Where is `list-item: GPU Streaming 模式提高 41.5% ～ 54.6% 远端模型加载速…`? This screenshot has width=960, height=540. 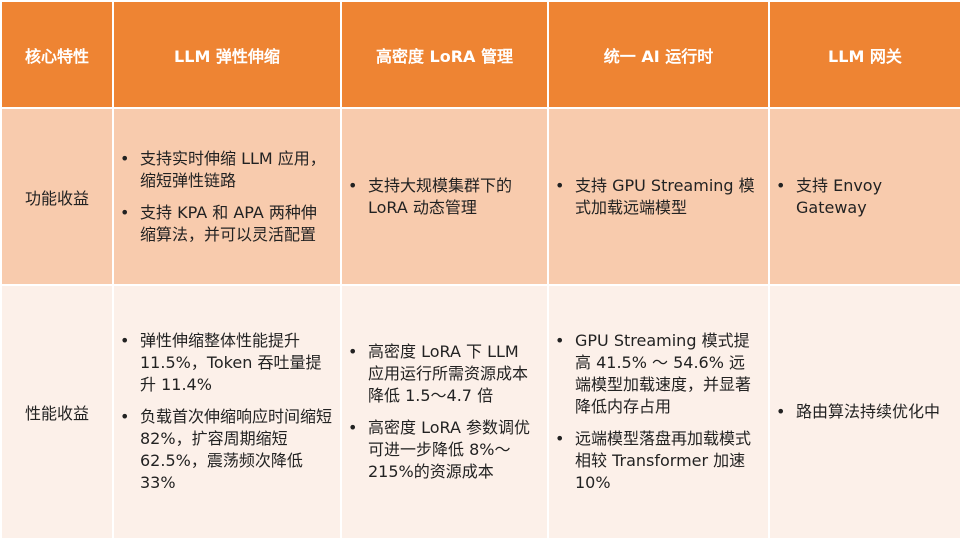 list-item: GPU Streaming 模式提高 41.5% ～ 54.6% 远端模型加载速… is located at coordinates (657, 374).